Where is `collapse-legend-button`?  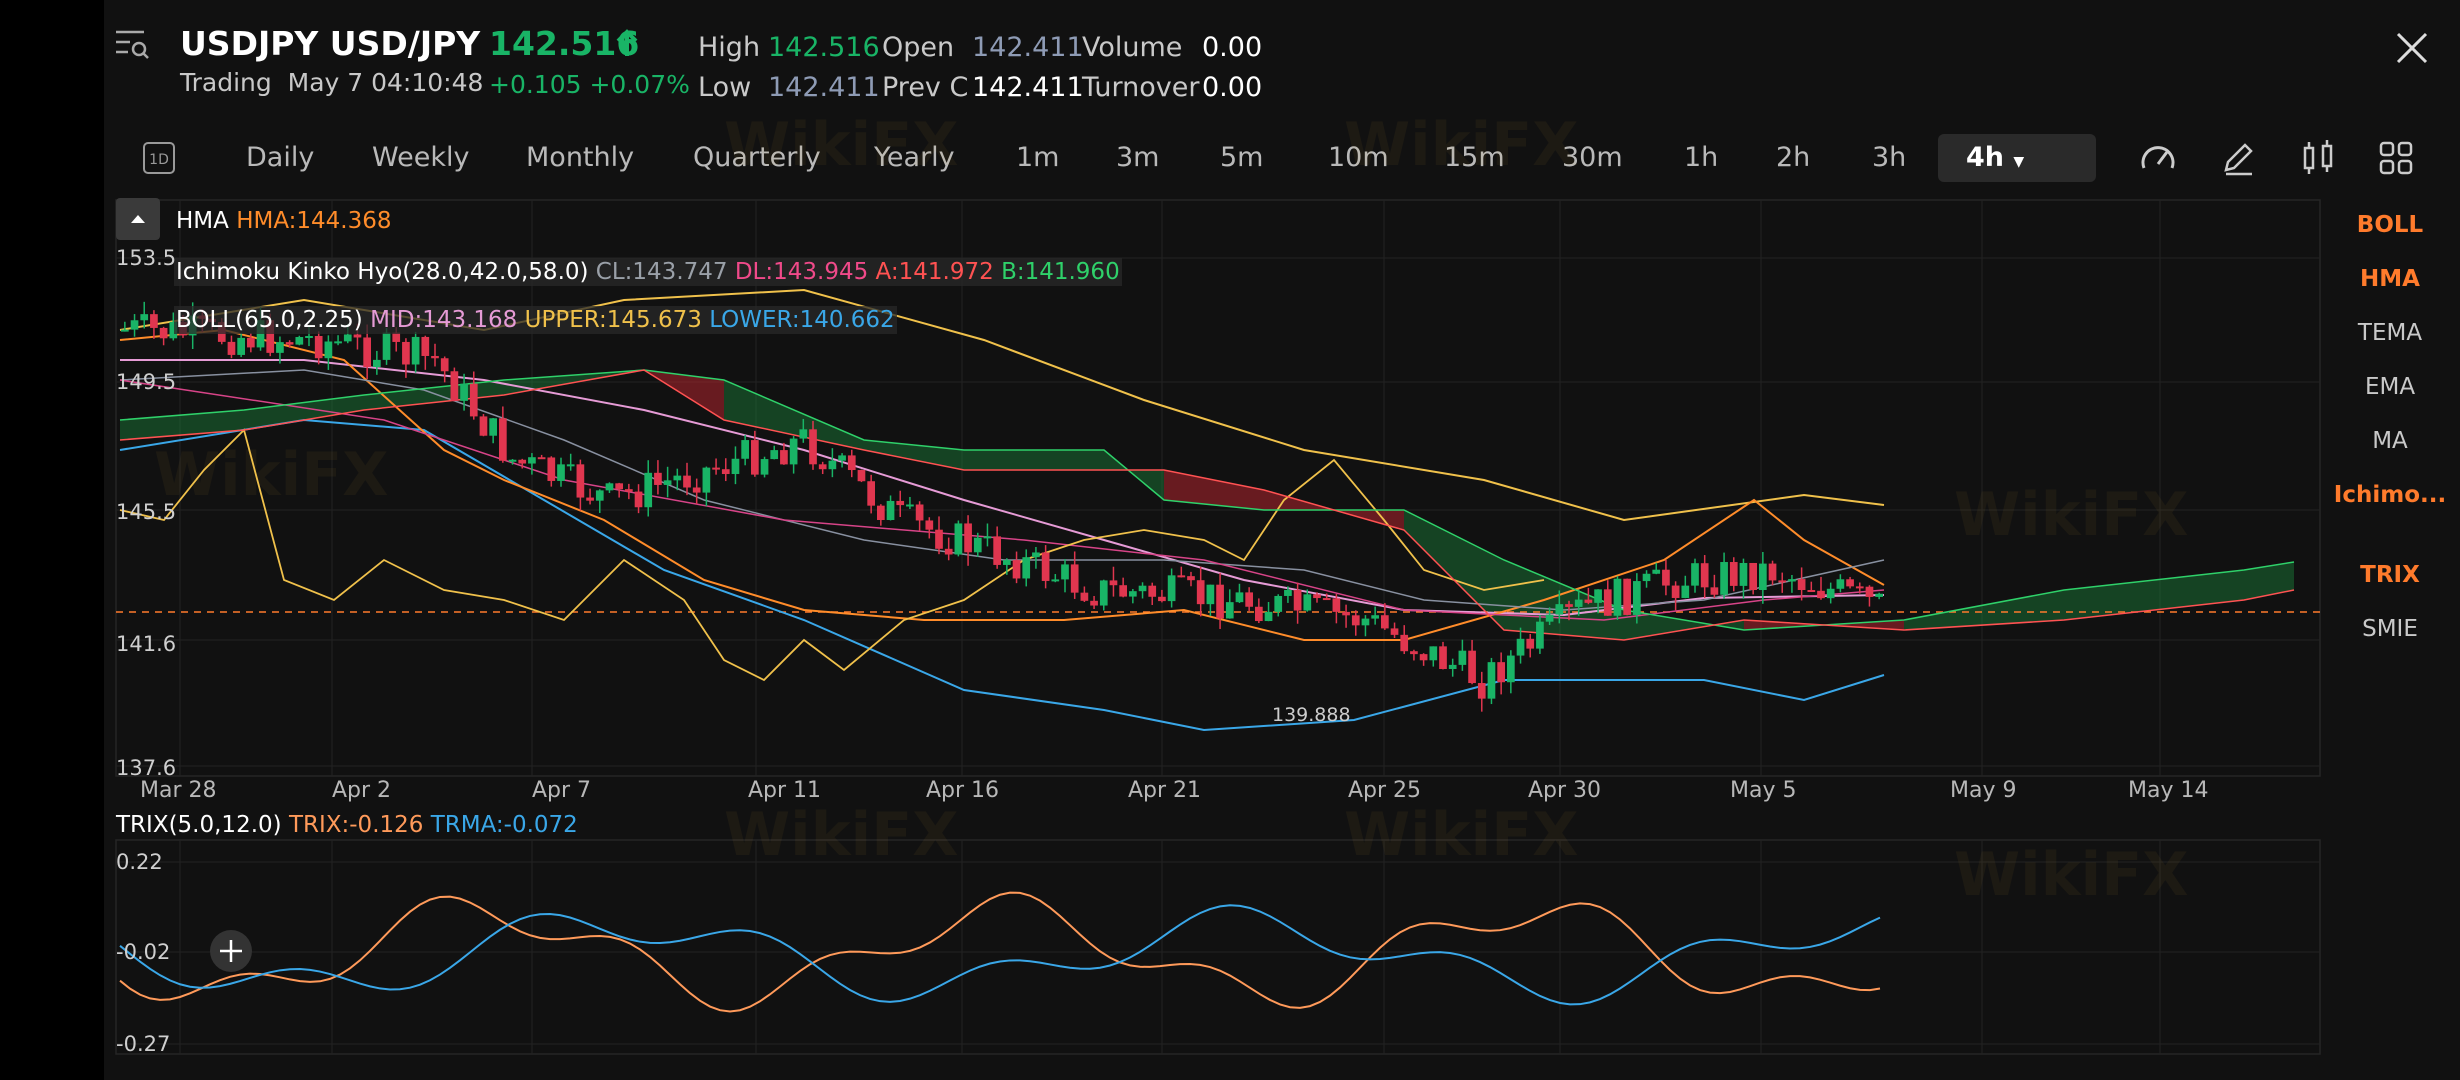
collapse-legend-button is located at coordinates (138, 219).